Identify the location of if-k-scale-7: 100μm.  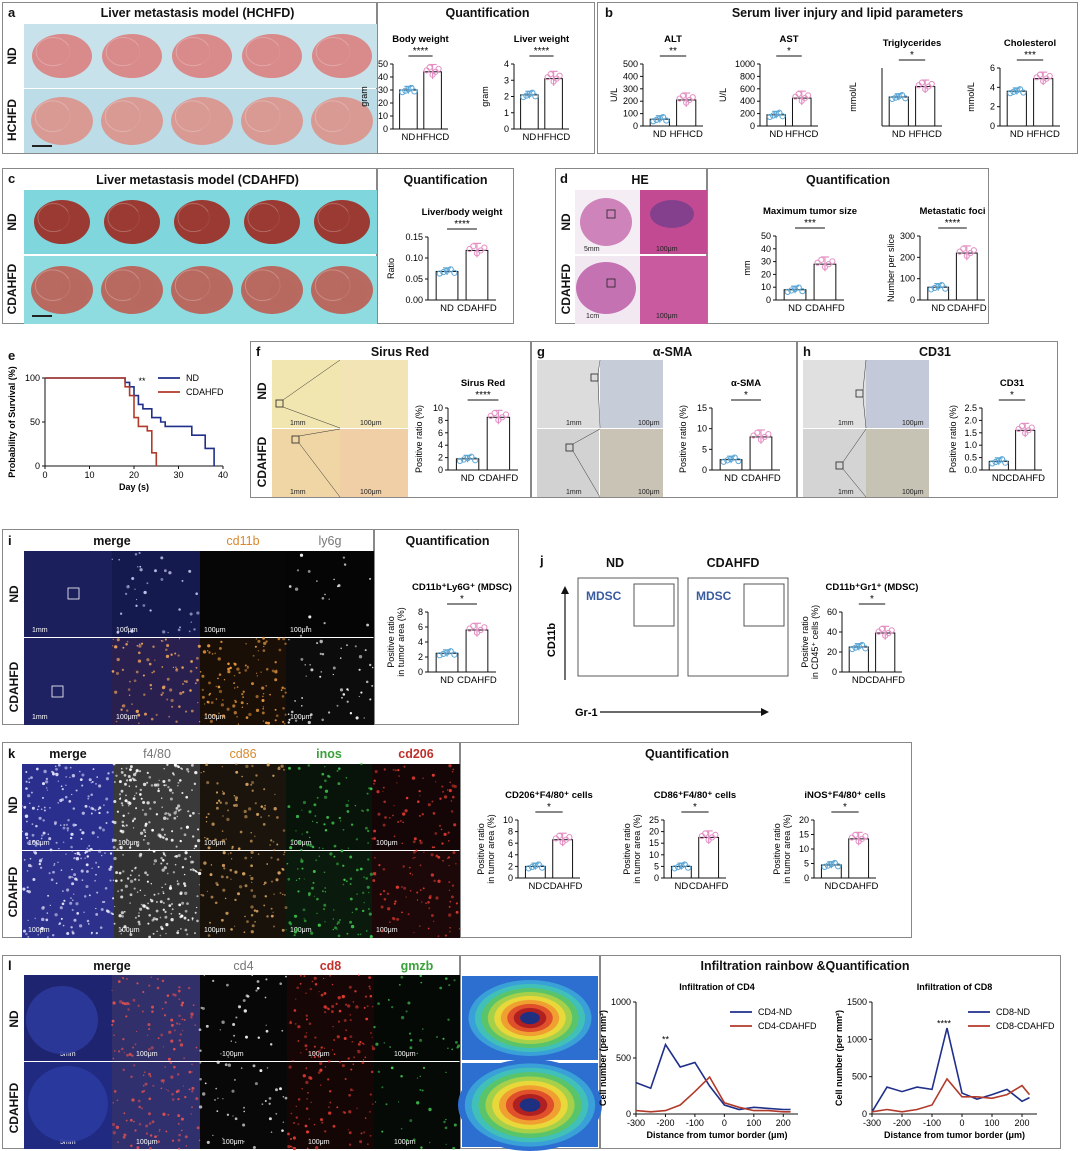
(129, 930).